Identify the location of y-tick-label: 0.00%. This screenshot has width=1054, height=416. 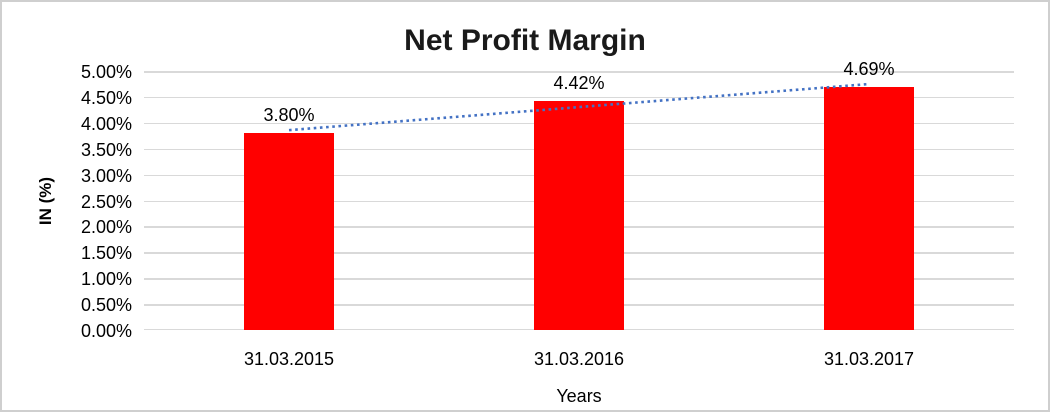
(106, 331).